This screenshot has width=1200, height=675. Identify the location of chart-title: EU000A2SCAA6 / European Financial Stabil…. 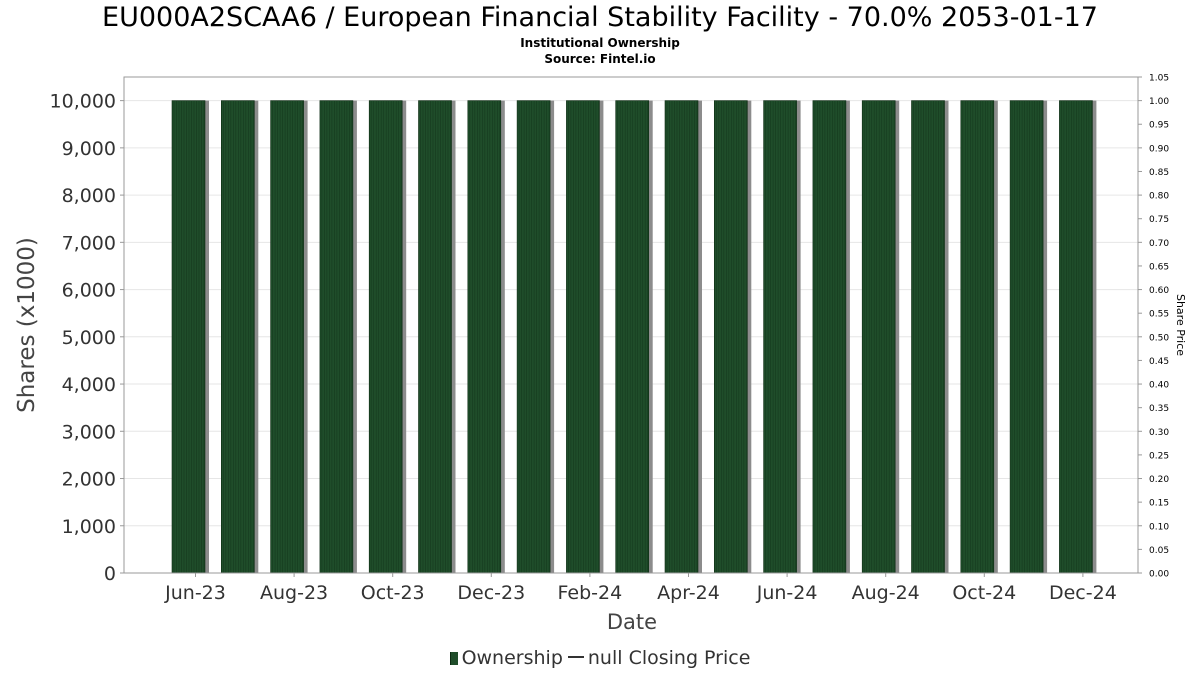
(600, 17).